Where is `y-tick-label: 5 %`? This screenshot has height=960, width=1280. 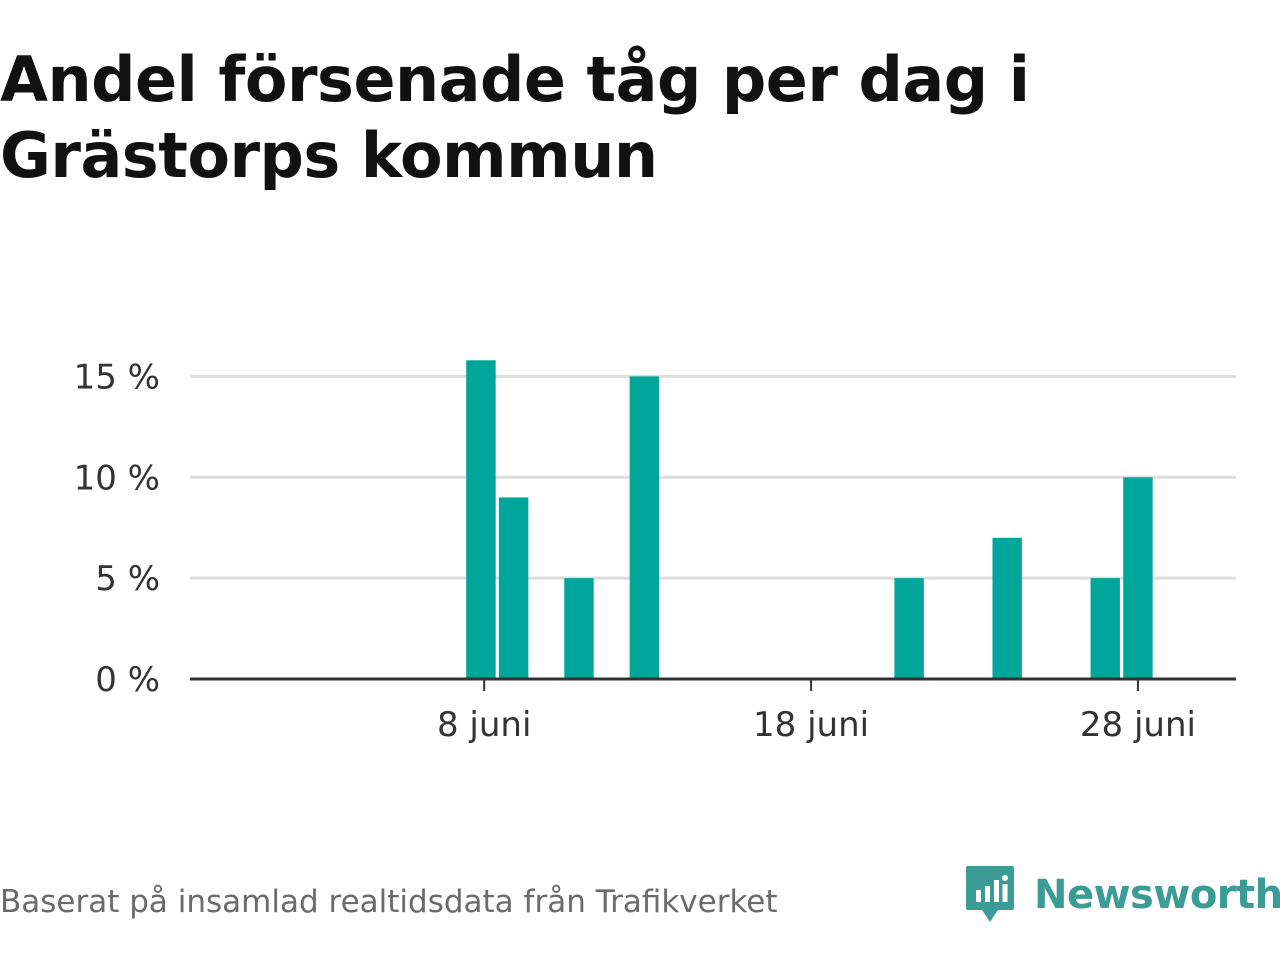 y-tick-label: 5 % is located at coordinates (127, 579).